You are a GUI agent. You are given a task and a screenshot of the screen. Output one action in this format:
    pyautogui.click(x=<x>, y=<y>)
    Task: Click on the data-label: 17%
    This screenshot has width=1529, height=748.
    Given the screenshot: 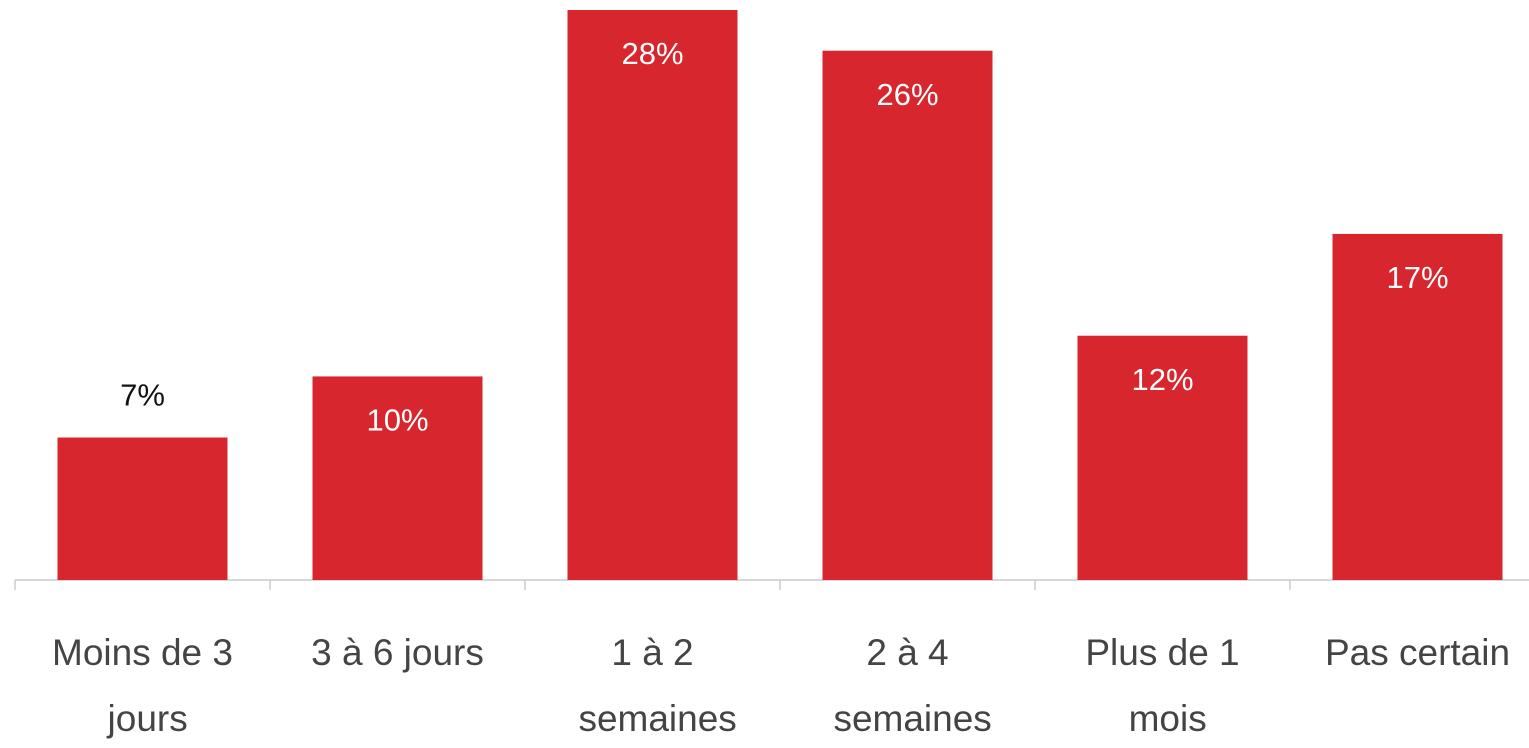 What is the action you would take?
    pyautogui.click(x=1417, y=277)
    